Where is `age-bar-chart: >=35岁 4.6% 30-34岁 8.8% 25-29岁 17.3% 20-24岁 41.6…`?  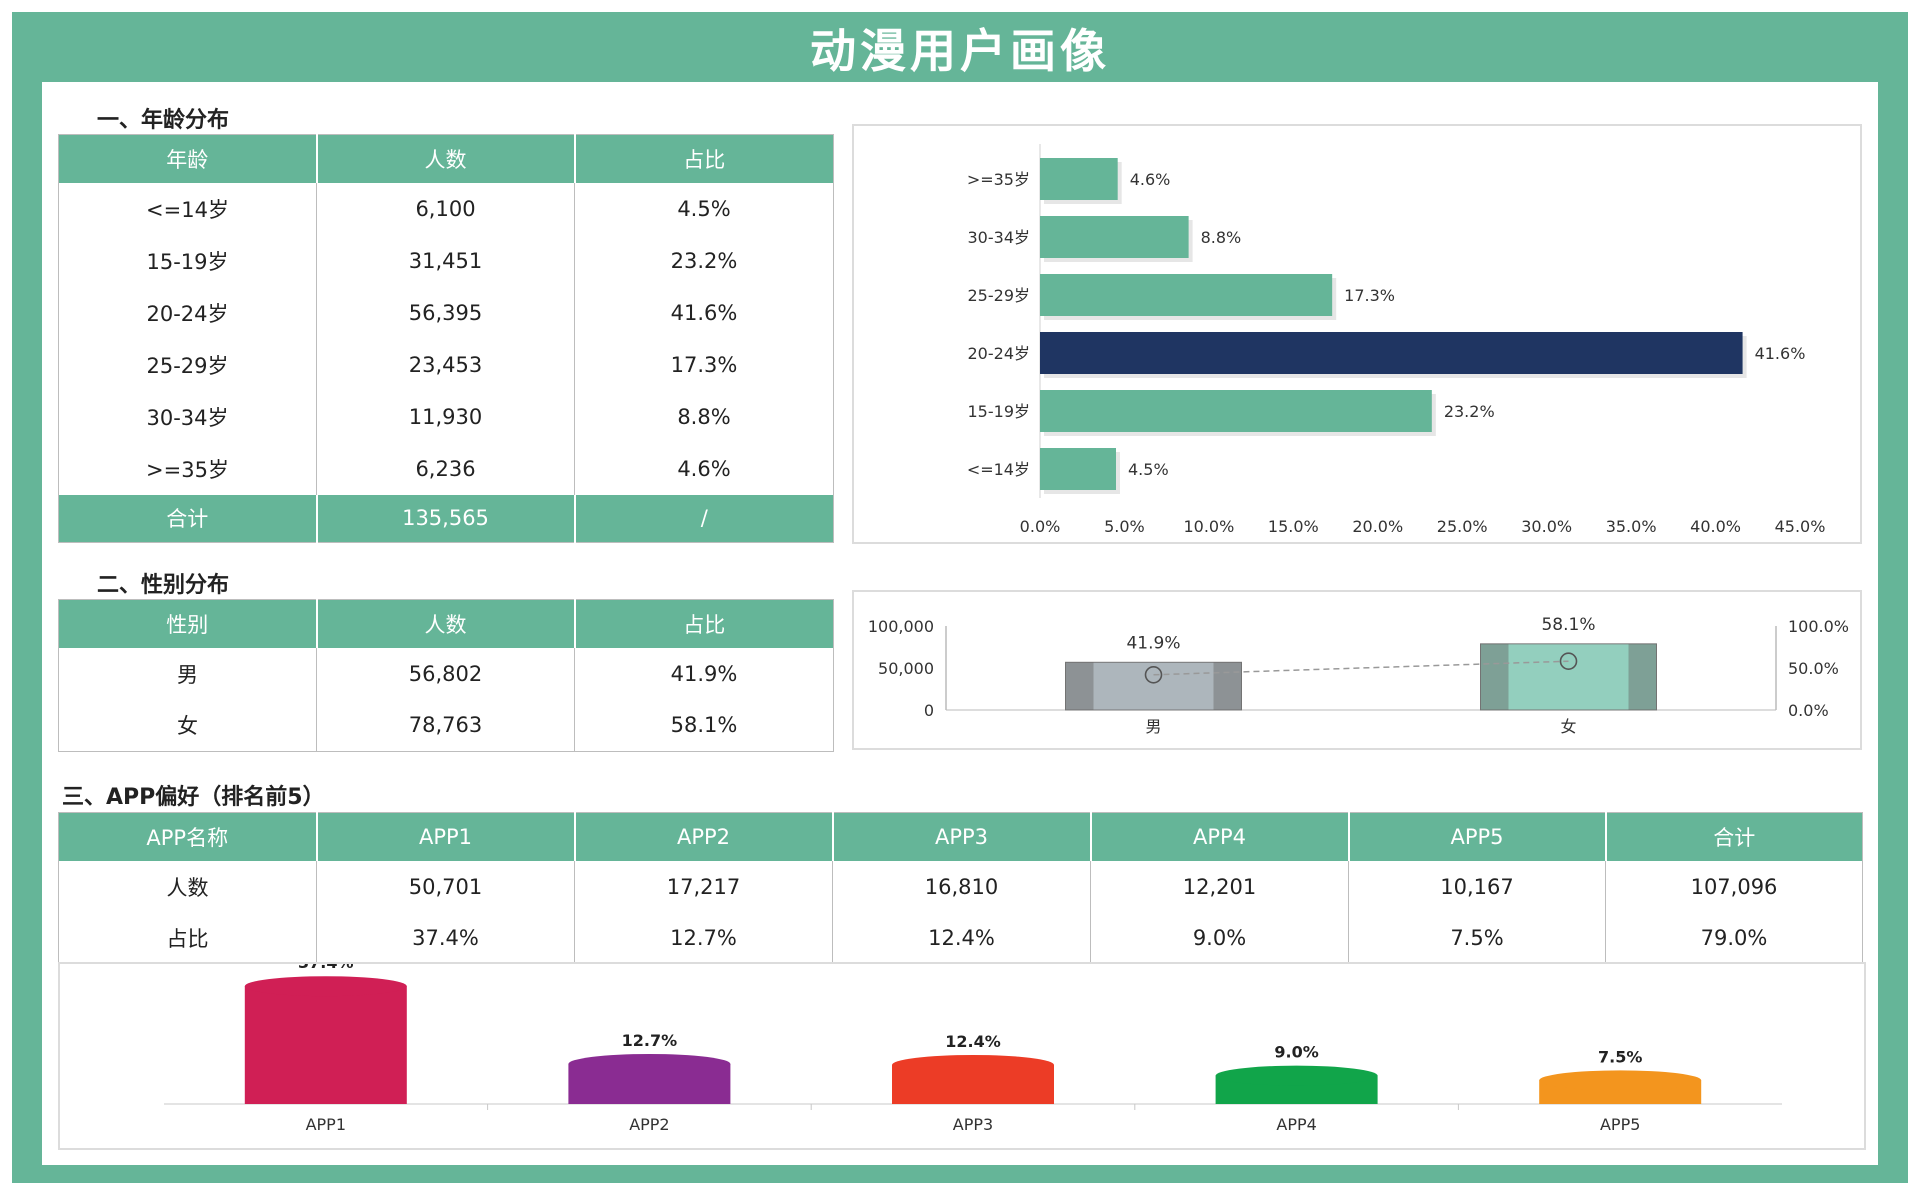 age-bar-chart: >=35岁 4.6% 30-34岁 8.8% 25-29岁 17.3% 20-24岁 41.6… is located at coordinates (1396, 340).